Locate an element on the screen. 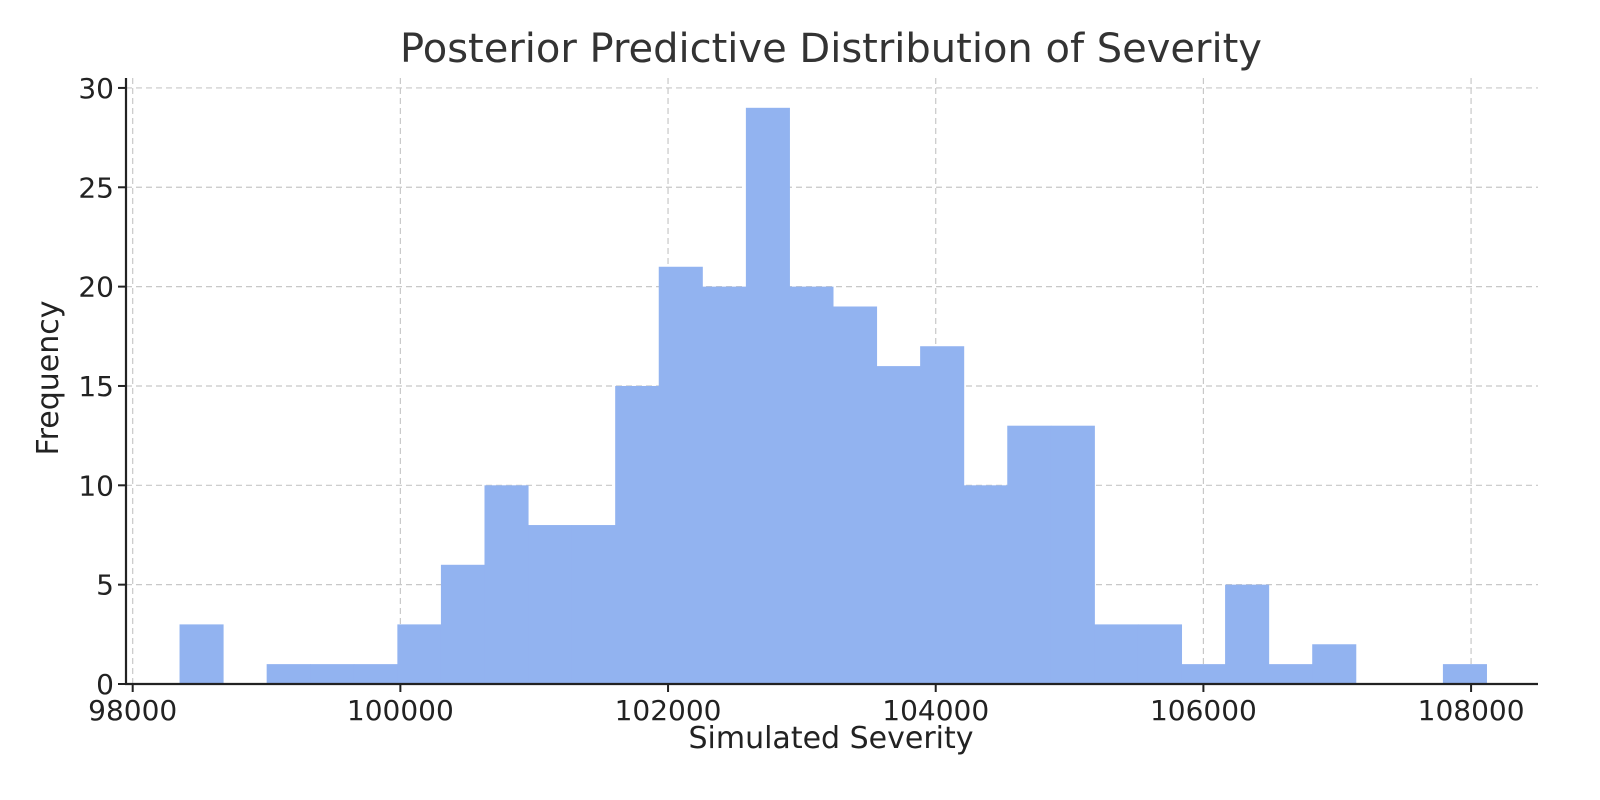 Image resolution: width=1600 pixels, height=800 pixels. y-tick-label: 30 is located at coordinates (96, 88).